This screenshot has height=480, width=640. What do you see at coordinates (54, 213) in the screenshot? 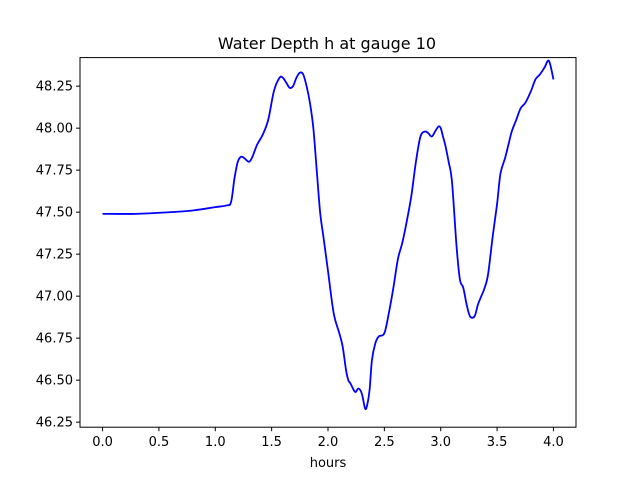
I see `y-tick-label: 47.50` at bounding box center [54, 213].